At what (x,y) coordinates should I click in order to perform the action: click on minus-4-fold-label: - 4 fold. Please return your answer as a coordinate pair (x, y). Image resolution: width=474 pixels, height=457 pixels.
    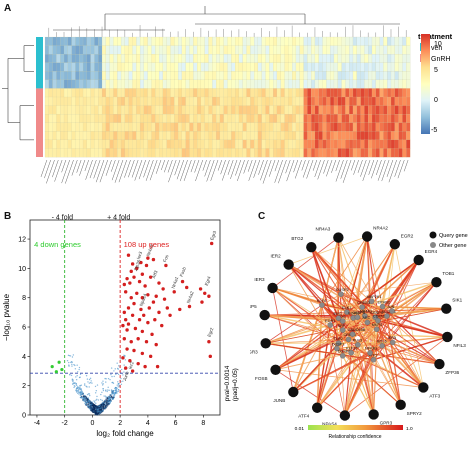
    Looking at the image, I should click on (63, 218).